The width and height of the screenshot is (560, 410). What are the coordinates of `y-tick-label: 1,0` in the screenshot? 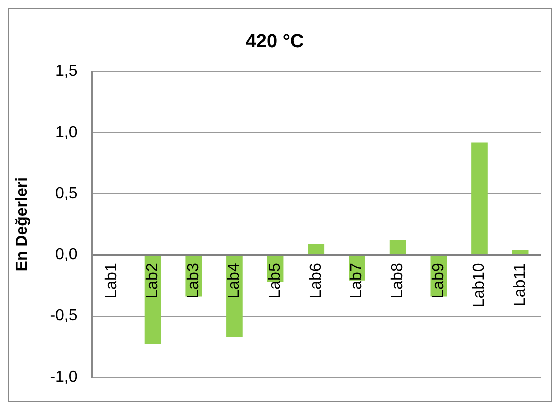 It's located at (67, 133).